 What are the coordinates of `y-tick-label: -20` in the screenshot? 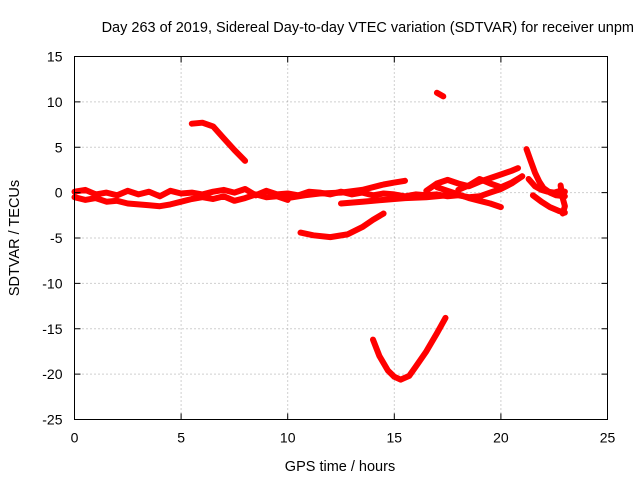 It's located at (52, 374).